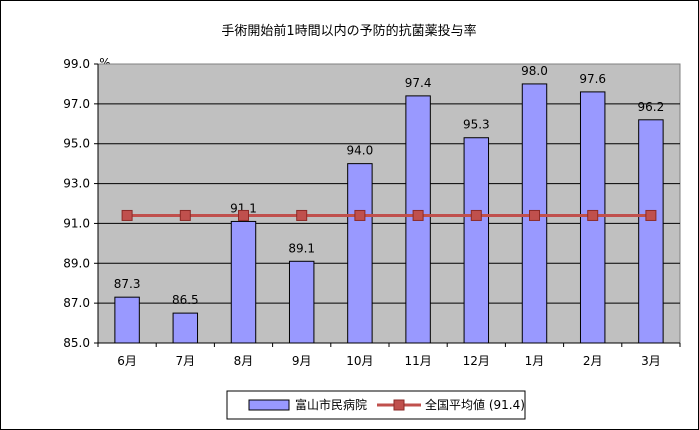 This screenshot has height=430, width=699. What do you see at coordinates (76, 263) in the screenshot?
I see `y-tick-label: 89.0` at bounding box center [76, 263].